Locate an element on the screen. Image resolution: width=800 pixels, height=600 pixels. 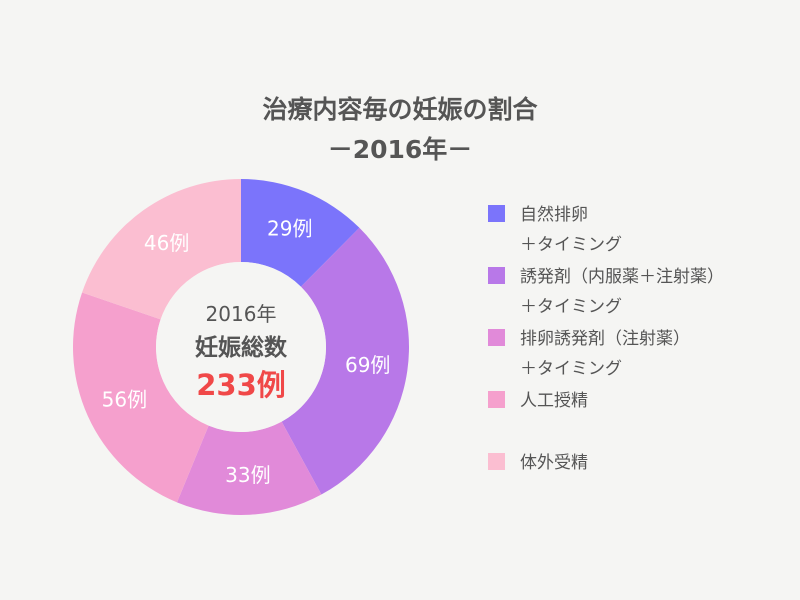
donut-hole is located at coordinates (241, 347).